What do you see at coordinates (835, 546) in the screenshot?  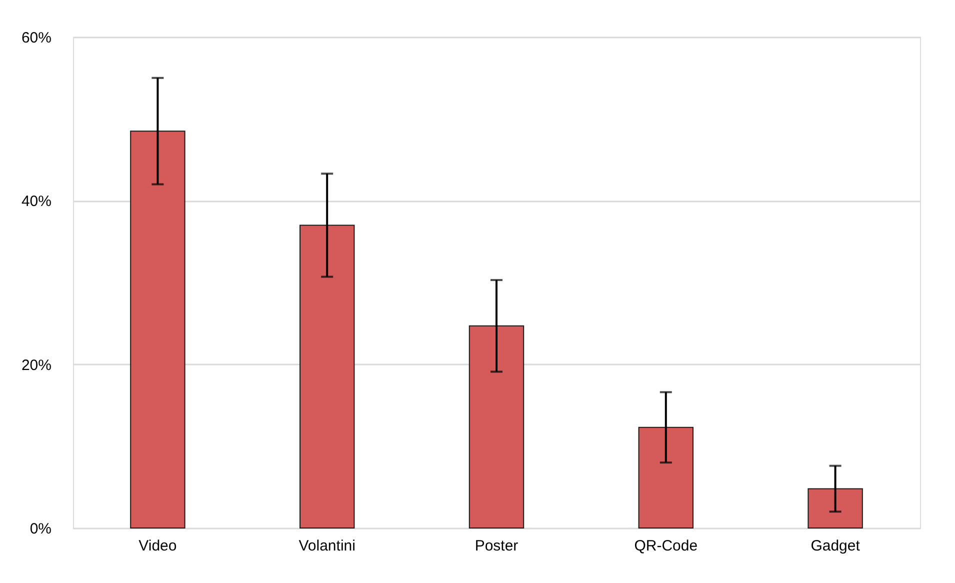 I see `x-tick-label: Gadget` at bounding box center [835, 546].